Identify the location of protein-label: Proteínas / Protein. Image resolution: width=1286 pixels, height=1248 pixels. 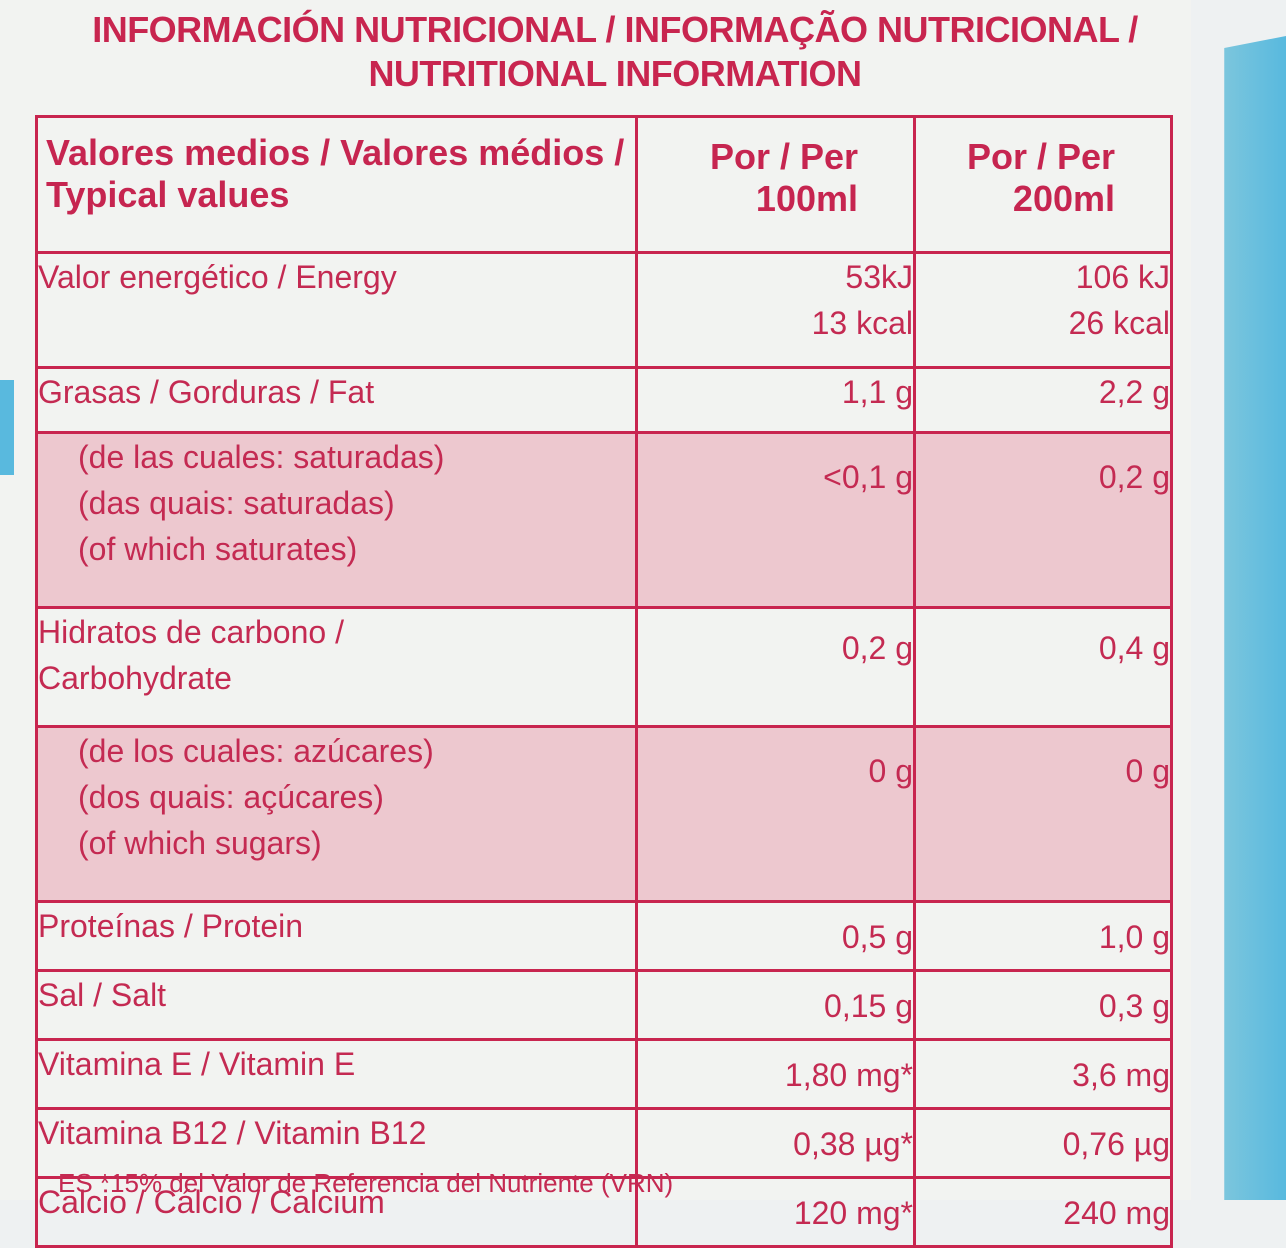
(336, 936).